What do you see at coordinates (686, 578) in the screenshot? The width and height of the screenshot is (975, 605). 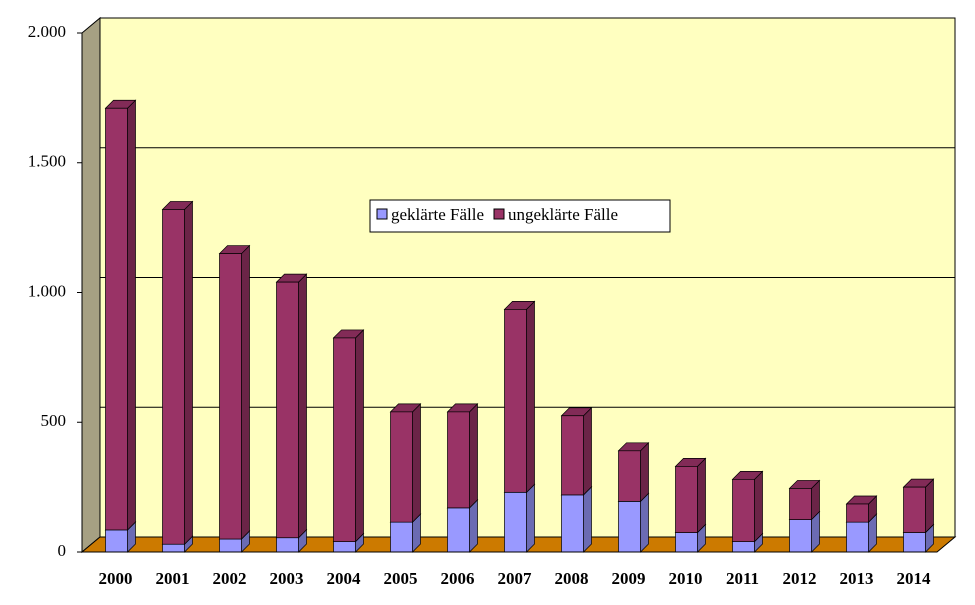 I see `x-tick-label: 2010` at bounding box center [686, 578].